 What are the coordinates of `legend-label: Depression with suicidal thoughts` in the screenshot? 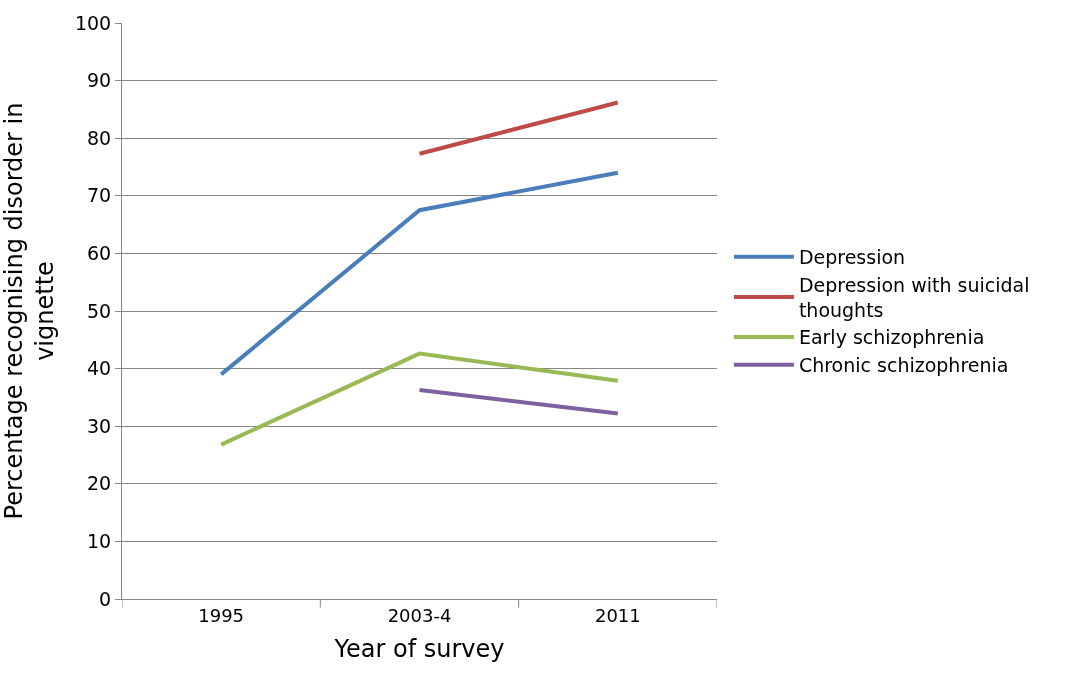 It's located at (914, 297).